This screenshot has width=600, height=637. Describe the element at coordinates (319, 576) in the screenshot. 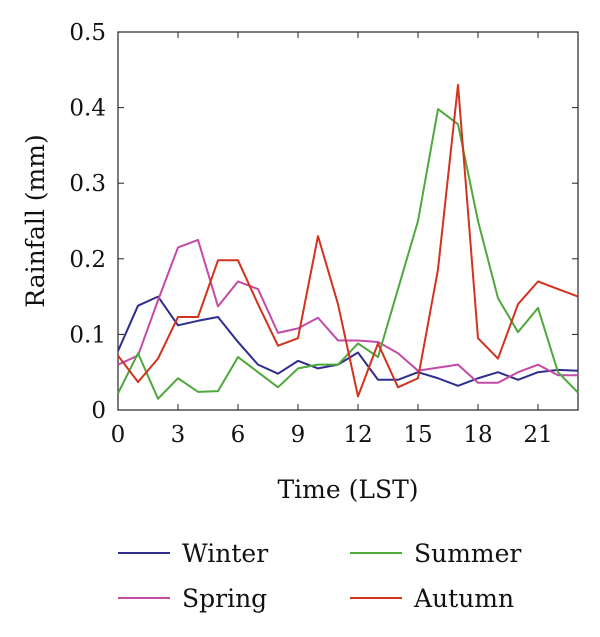

I see `legend: Winter Spring Summer Autumn` at that location.